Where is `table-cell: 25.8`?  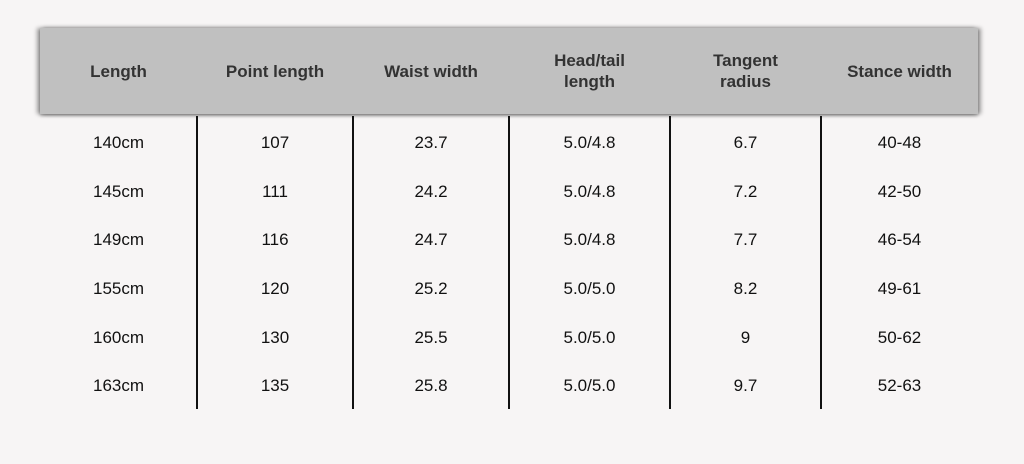
table-cell: 25.8 is located at coordinates (431, 385).